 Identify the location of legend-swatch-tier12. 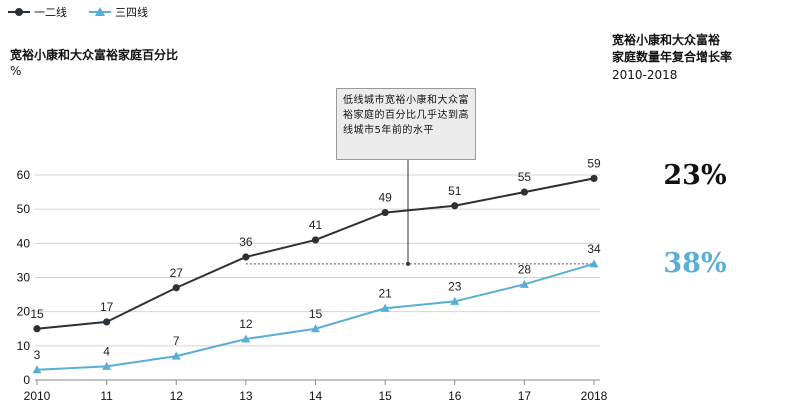
(19, 12).